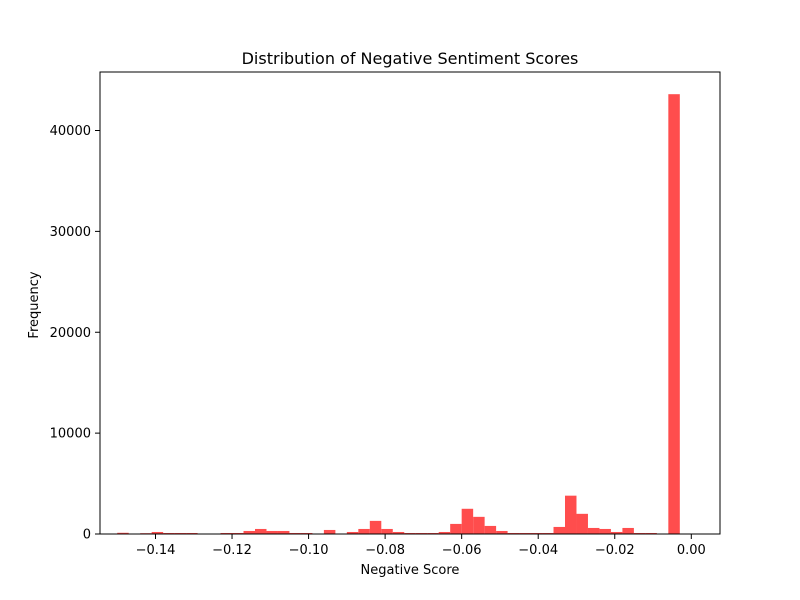  I want to click on x-axis-ticks: −0.14 −0.12 −0.10 −0.08 −0.06 −0.04 −0.02 0.00, so click(421, 546).